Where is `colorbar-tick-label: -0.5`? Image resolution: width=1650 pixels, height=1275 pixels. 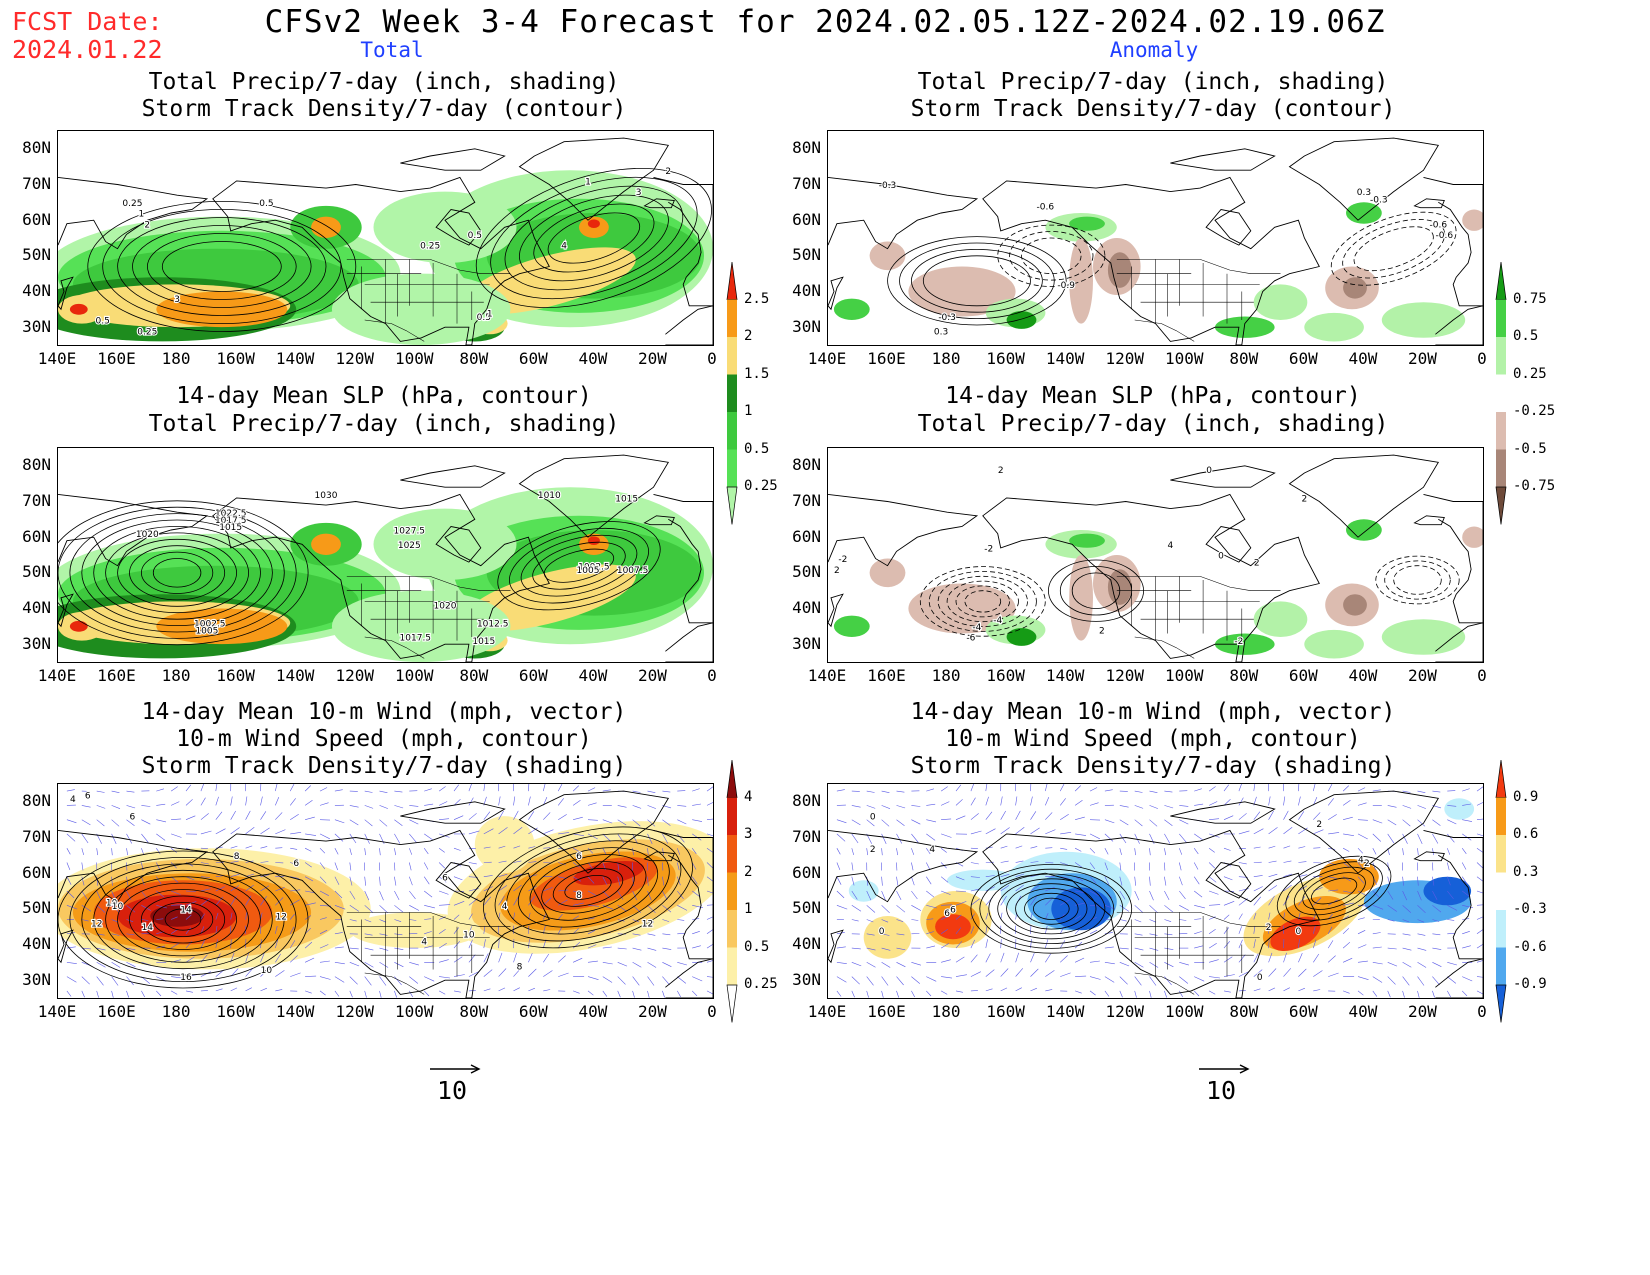
colorbar-tick-label: -0.5 is located at coordinates (1530, 448).